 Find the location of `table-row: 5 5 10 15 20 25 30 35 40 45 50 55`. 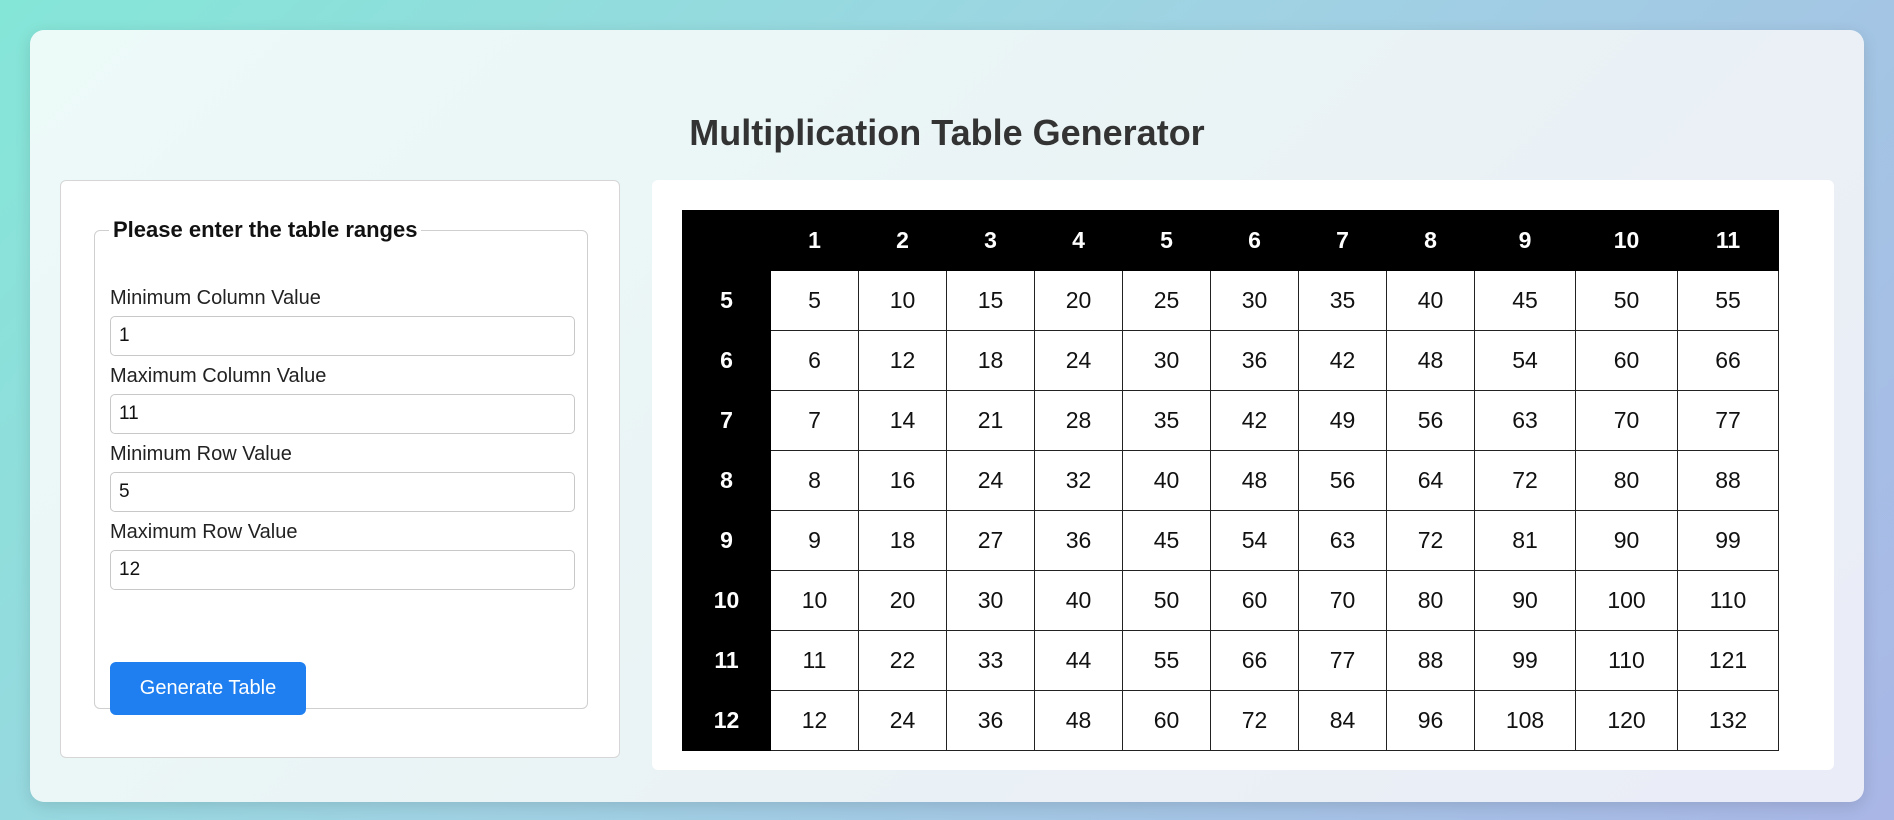

table-row: 5 5 10 15 20 25 30 35 40 45 50 55 is located at coordinates (1230, 300).